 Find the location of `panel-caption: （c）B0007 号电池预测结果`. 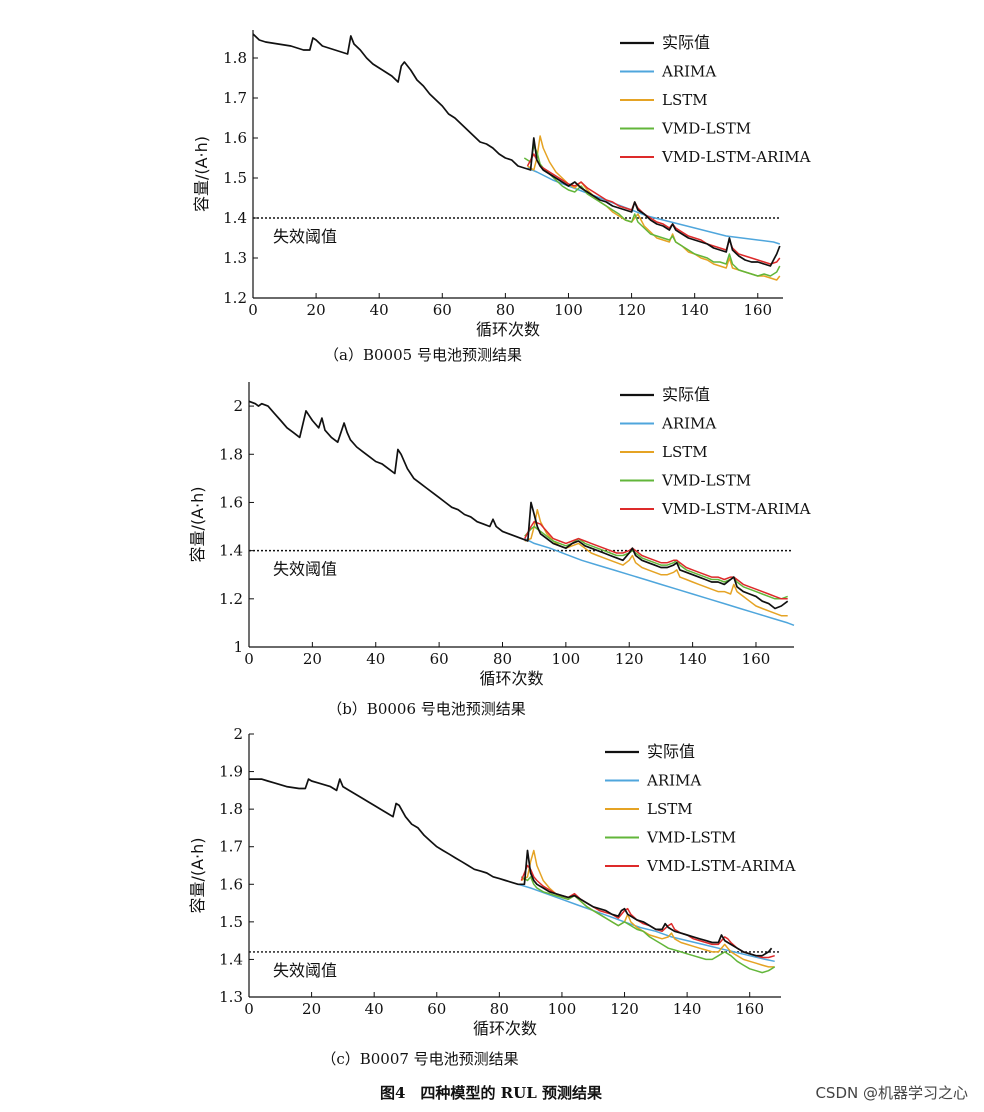

panel-caption: （c）B0007 号电池预测结果 is located at coordinates (419, 1059).